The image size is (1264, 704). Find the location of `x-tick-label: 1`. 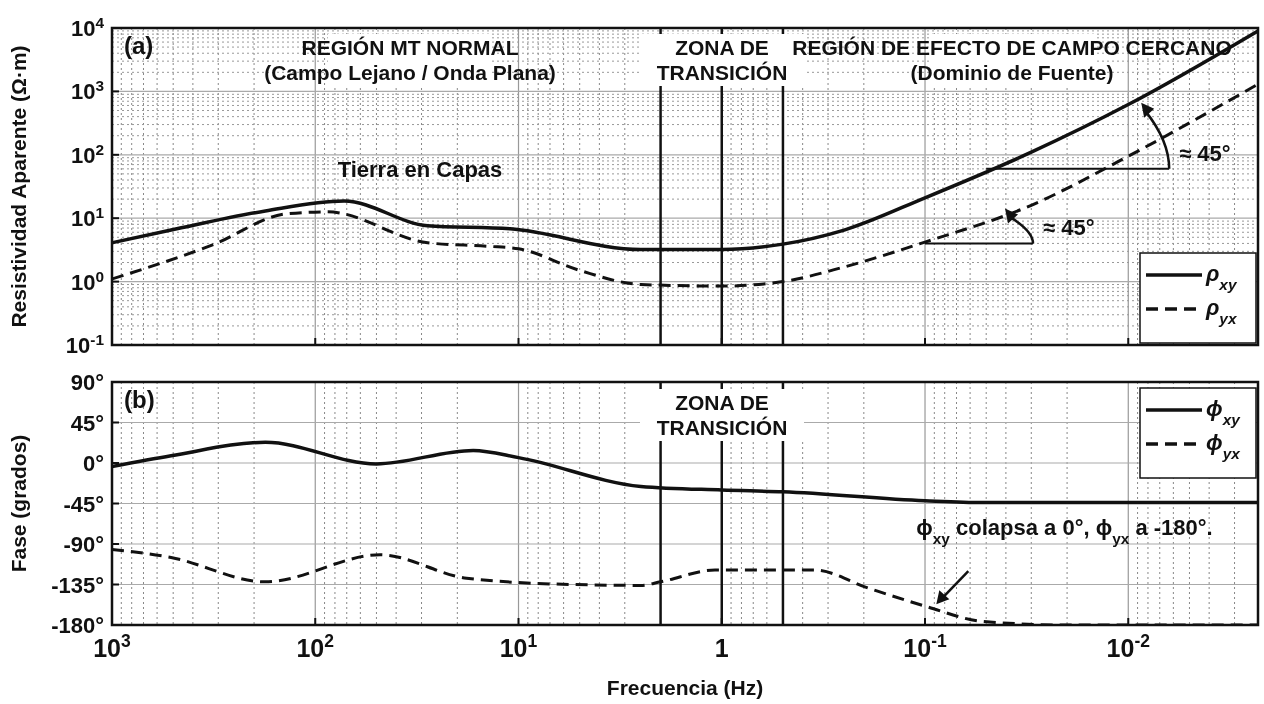

x-tick-label: 1 is located at coordinates (721, 648).